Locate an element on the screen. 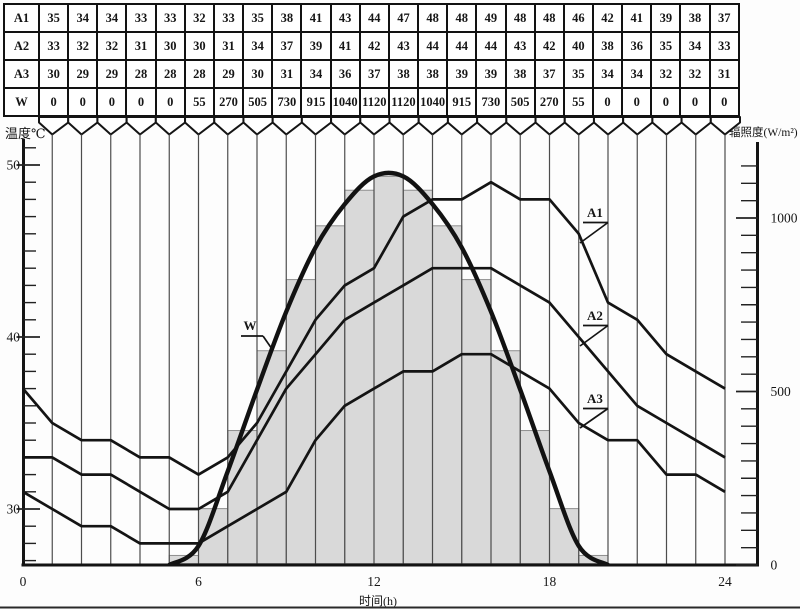 The image size is (800, 609). row-label: W is located at coordinates (21, 102).